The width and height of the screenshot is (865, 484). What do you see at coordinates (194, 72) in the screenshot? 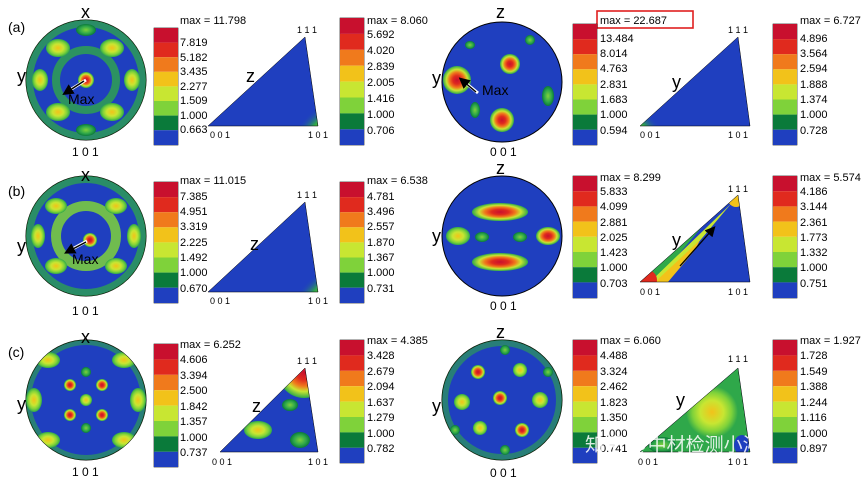
I see `scale-value: 3.435` at bounding box center [194, 72].